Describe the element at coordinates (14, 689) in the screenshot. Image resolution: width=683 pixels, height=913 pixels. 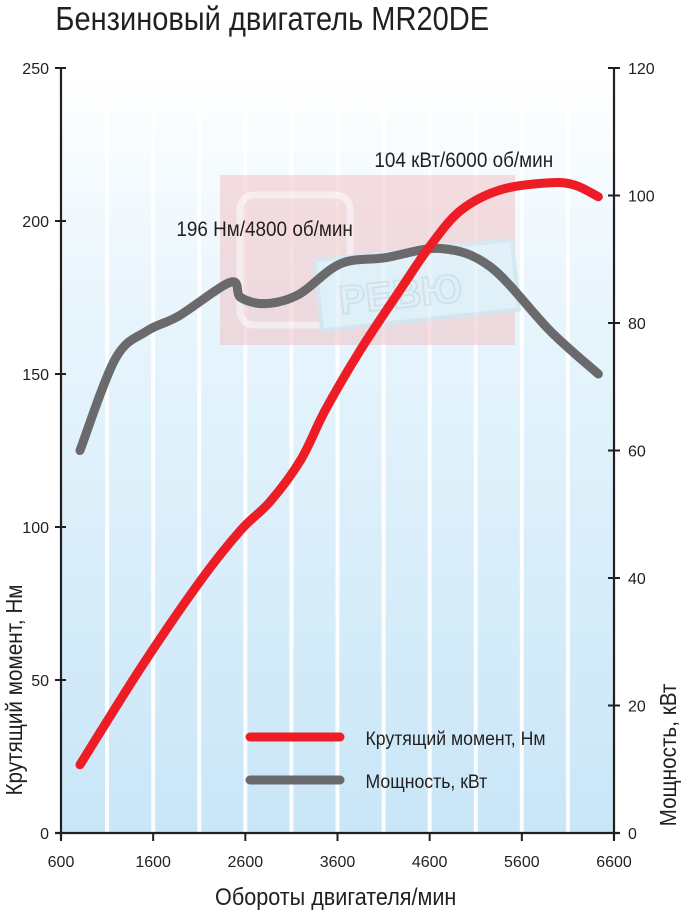
I see `y-axis-label-left: Крутящий момент, Нм` at that location.